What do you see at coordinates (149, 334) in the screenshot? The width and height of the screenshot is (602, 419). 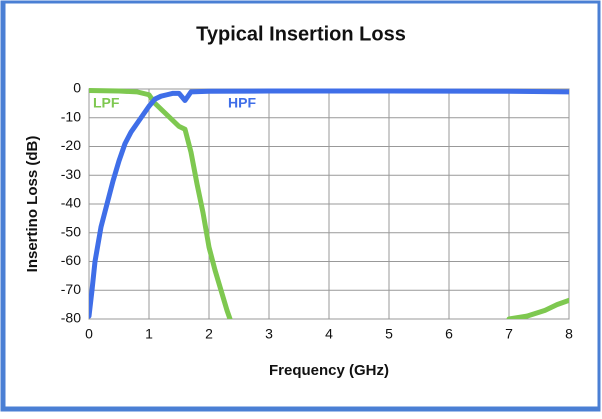 I see `x-tick-label: 1` at bounding box center [149, 334].